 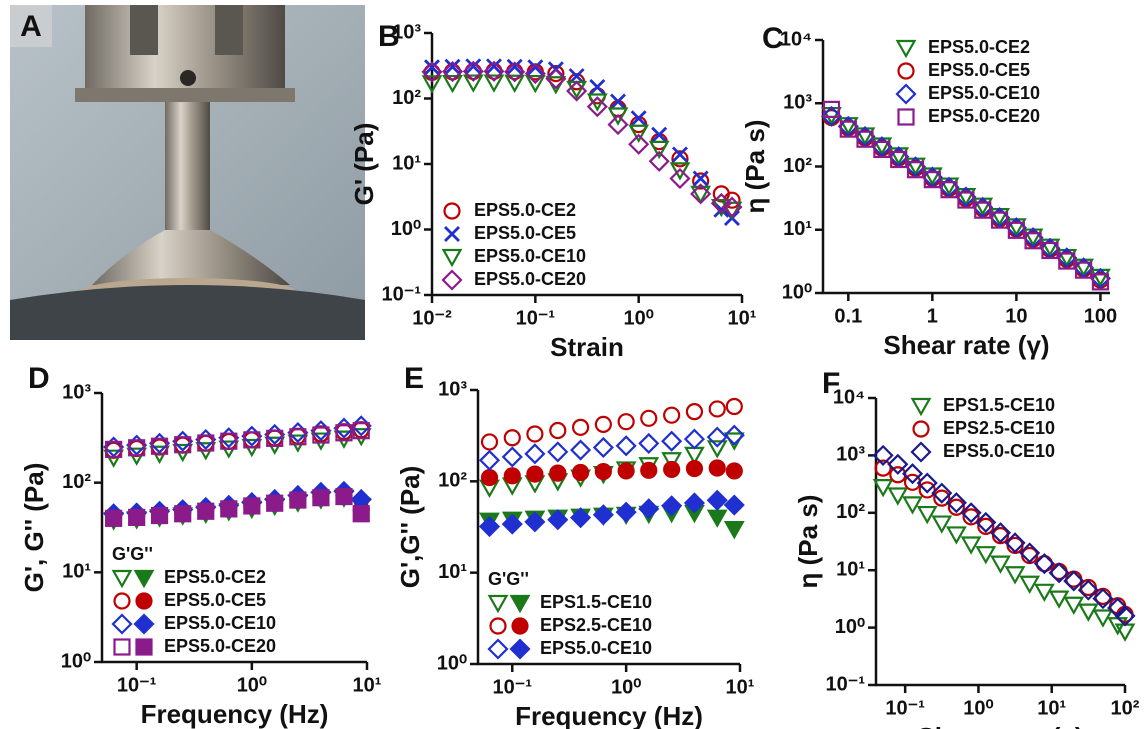 I want to click on y-tick-label: 10⁰, so click(x=406, y=229).